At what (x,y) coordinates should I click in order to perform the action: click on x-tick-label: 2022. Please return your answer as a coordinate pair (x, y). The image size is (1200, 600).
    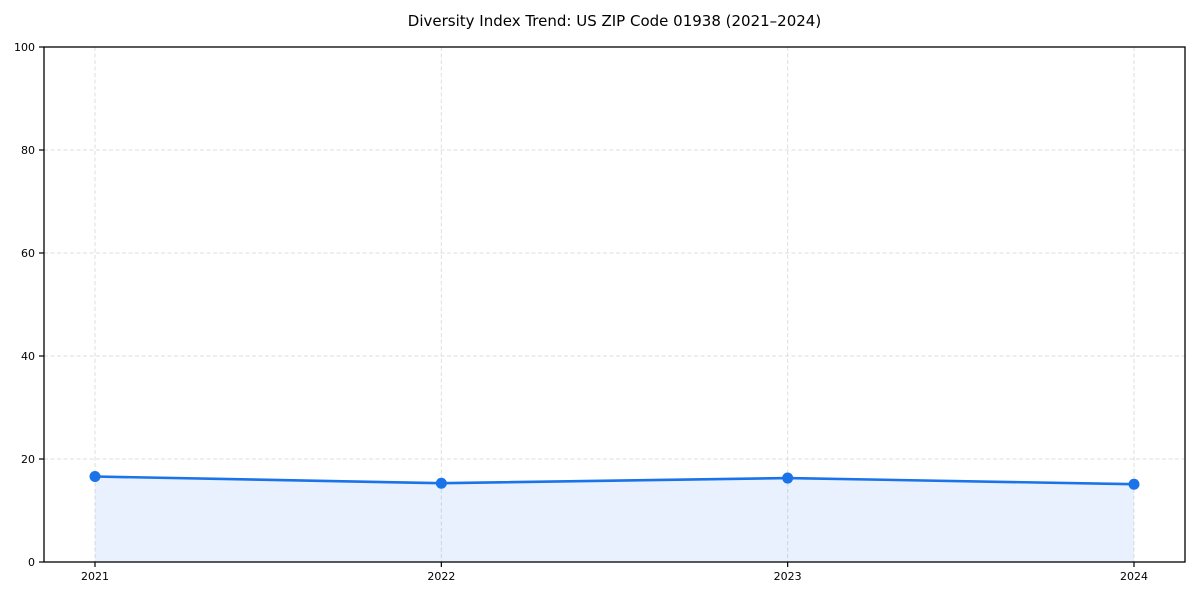
    Looking at the image, I should click on (441, 576).